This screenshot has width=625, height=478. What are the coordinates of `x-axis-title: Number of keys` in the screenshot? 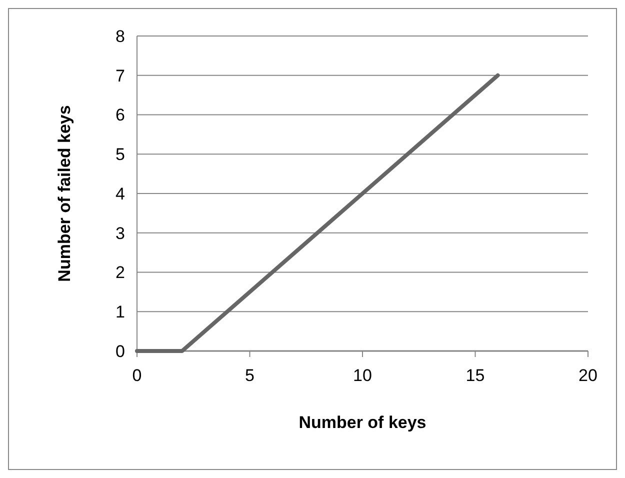 It's located at (362, 422).